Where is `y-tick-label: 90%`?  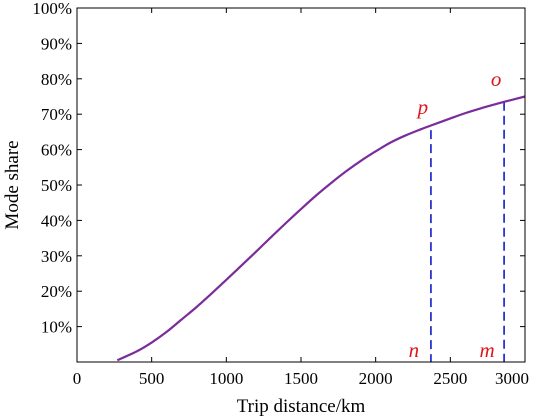 y-tick-label: 90% is located at coordinates (56, 43).